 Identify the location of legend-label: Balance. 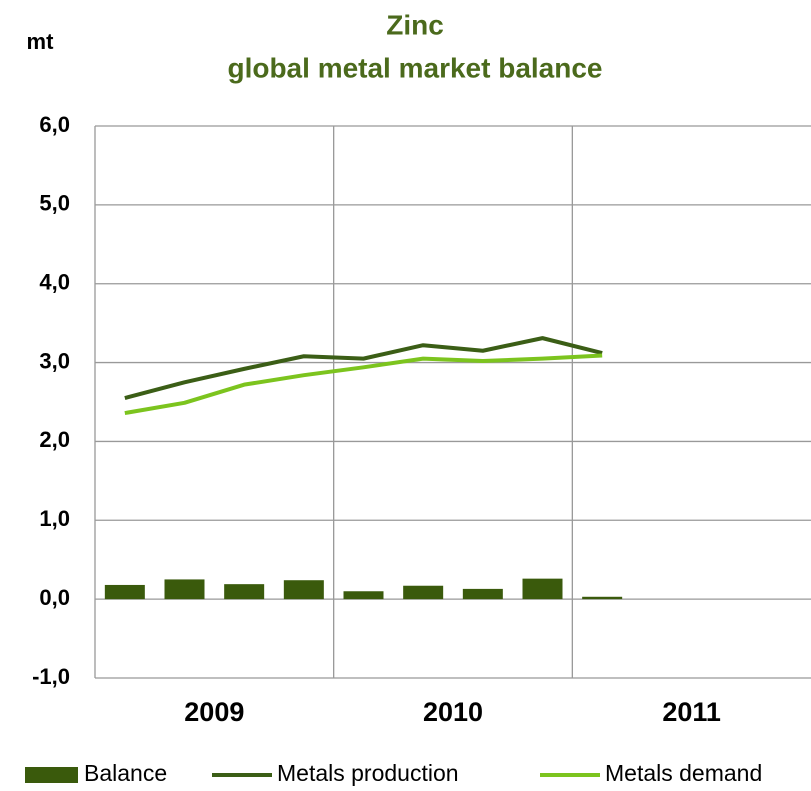
(125, 773).